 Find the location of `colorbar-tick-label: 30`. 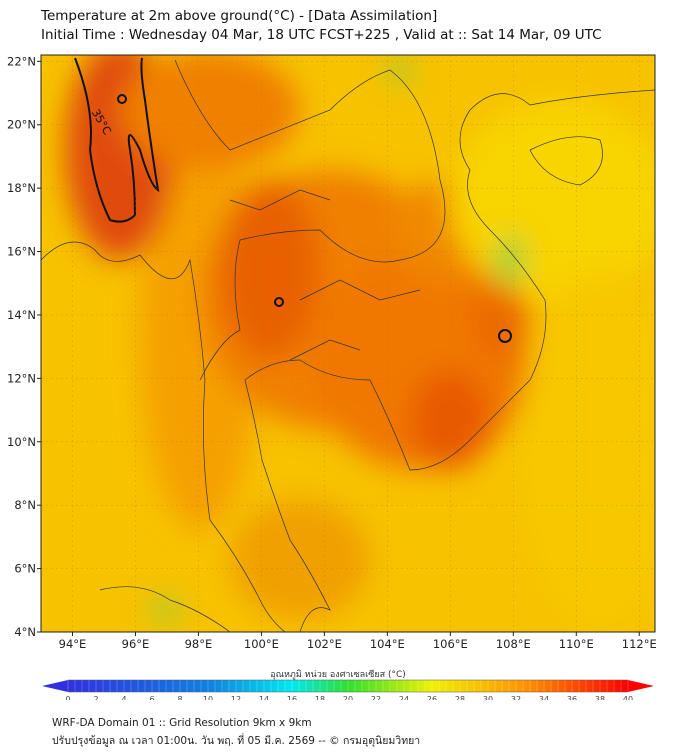

colorbar-tick-label: 30 is located at coordinates (488, 697).